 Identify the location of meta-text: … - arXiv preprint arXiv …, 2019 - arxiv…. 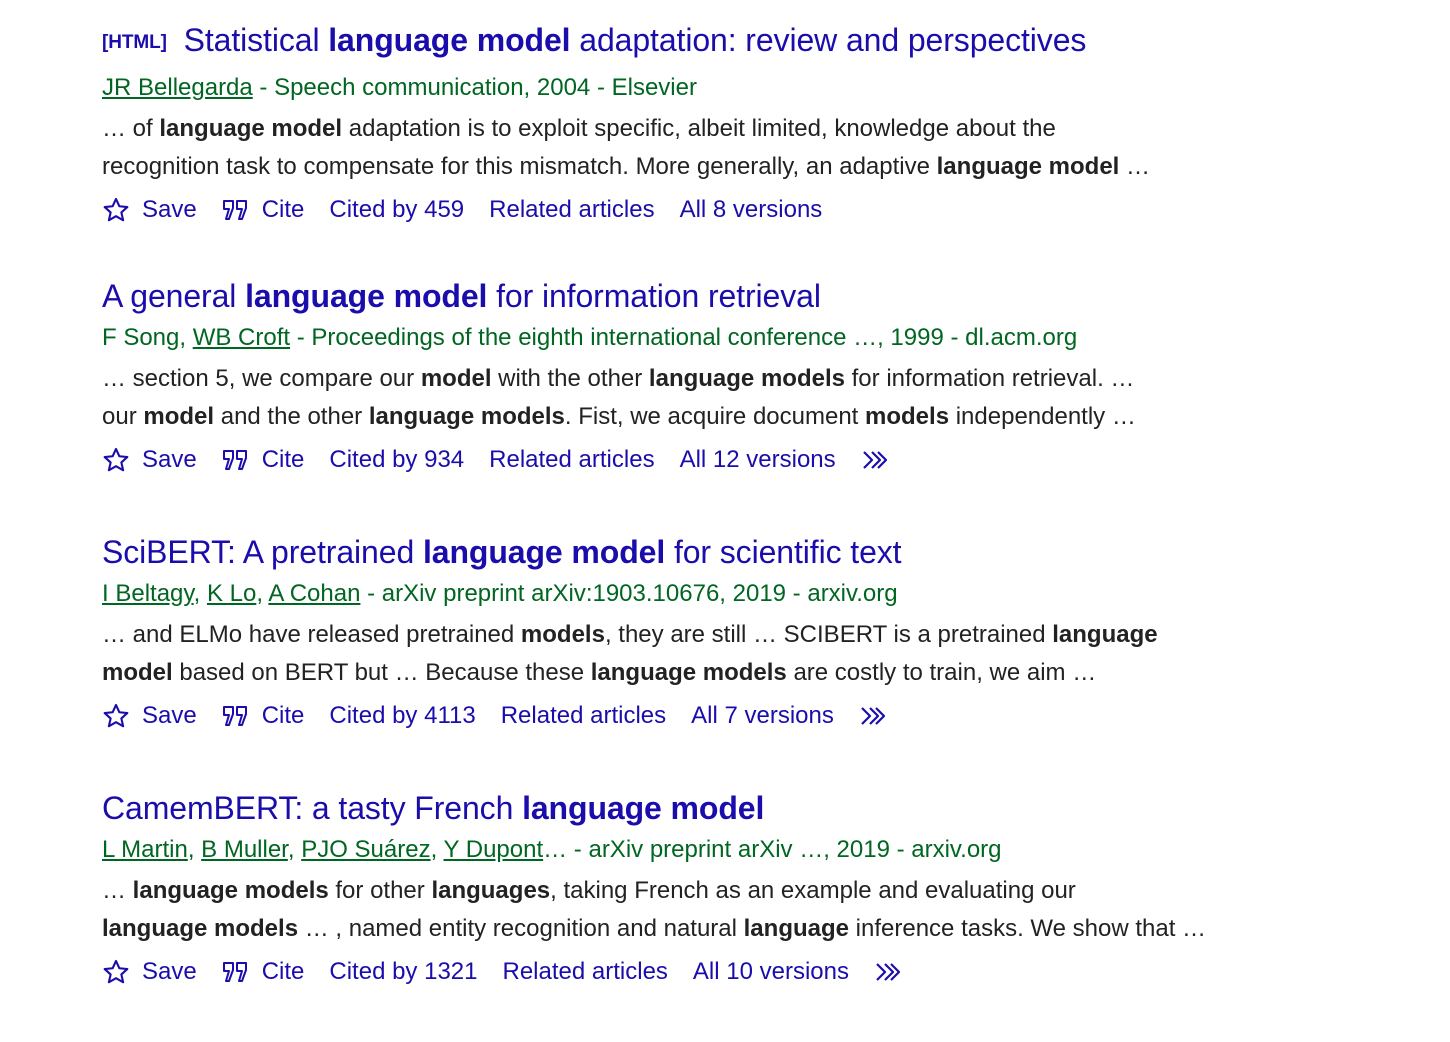
(772, 849).